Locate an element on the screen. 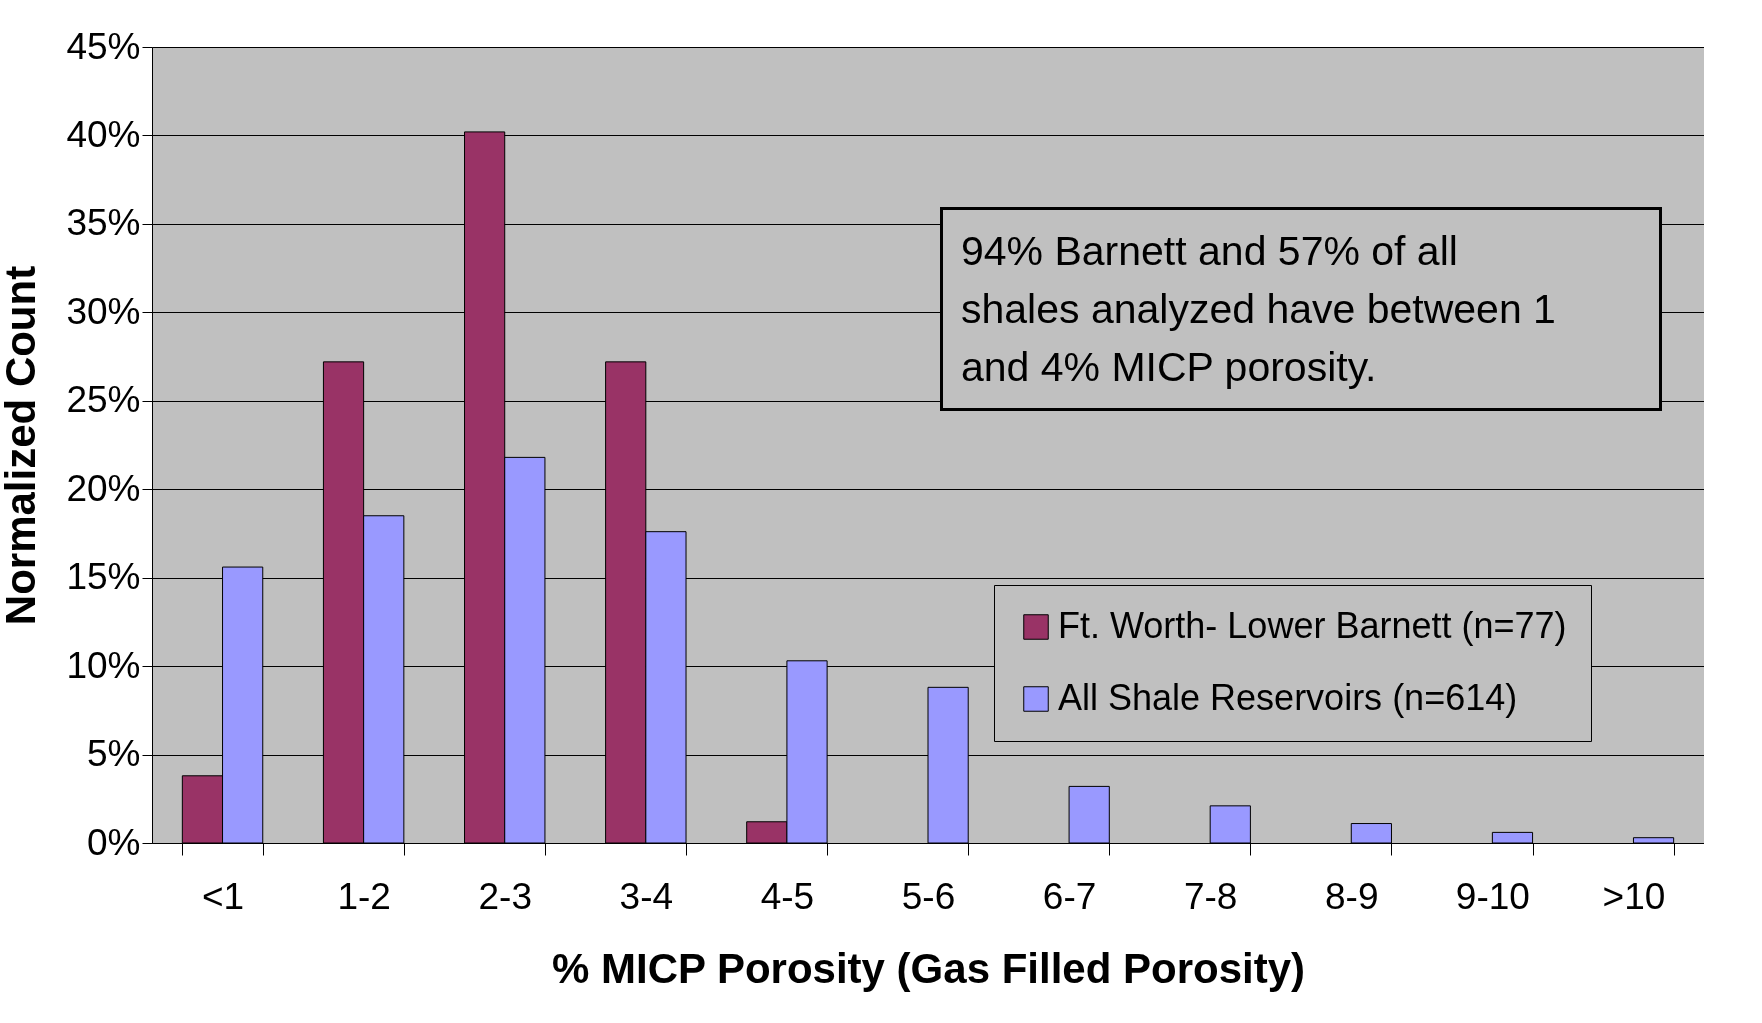  y-tick-label: 30% is located at coordinates (103, 311).